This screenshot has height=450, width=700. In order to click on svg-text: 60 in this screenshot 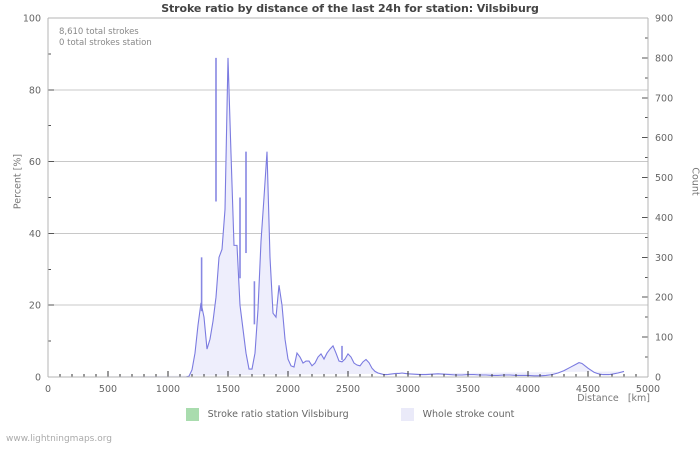, I will do `click(35, 162)`.